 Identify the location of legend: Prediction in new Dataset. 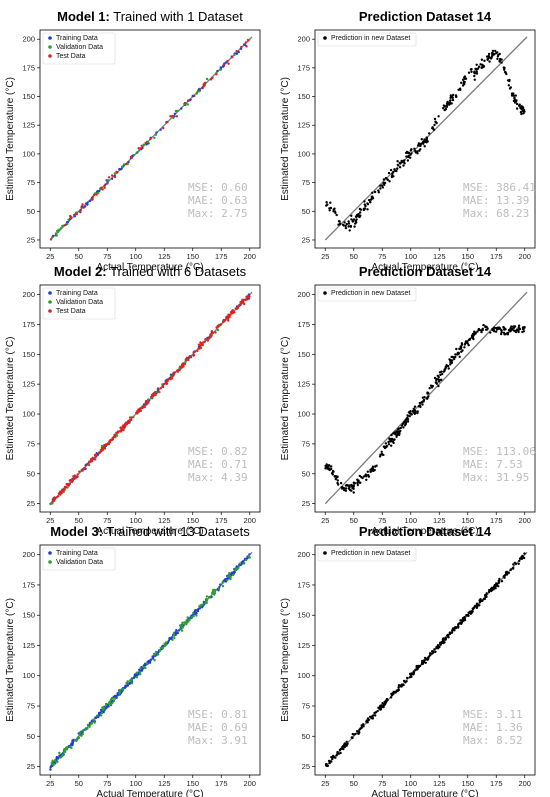
(367, 294).